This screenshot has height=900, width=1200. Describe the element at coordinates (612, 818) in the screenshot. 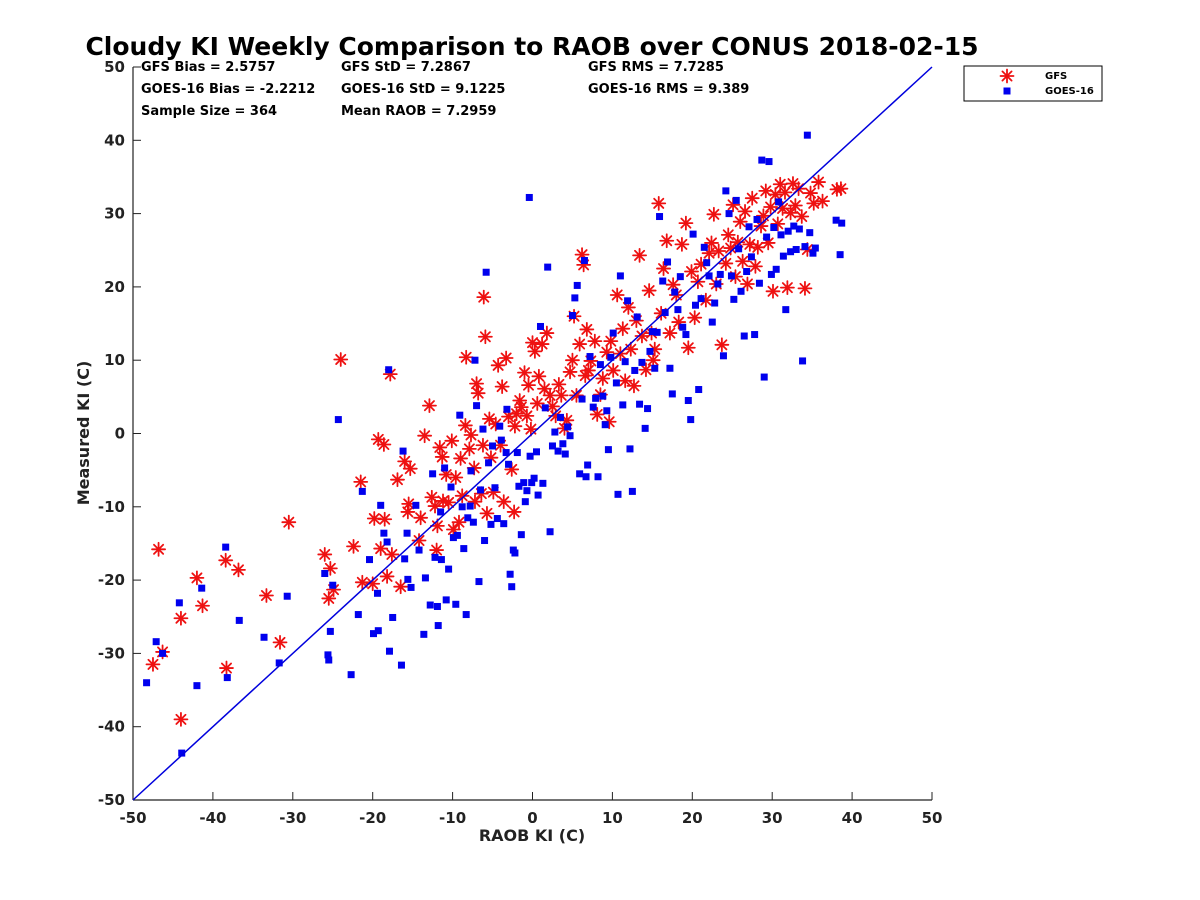

I see `x-tick-label: 10` at that location.